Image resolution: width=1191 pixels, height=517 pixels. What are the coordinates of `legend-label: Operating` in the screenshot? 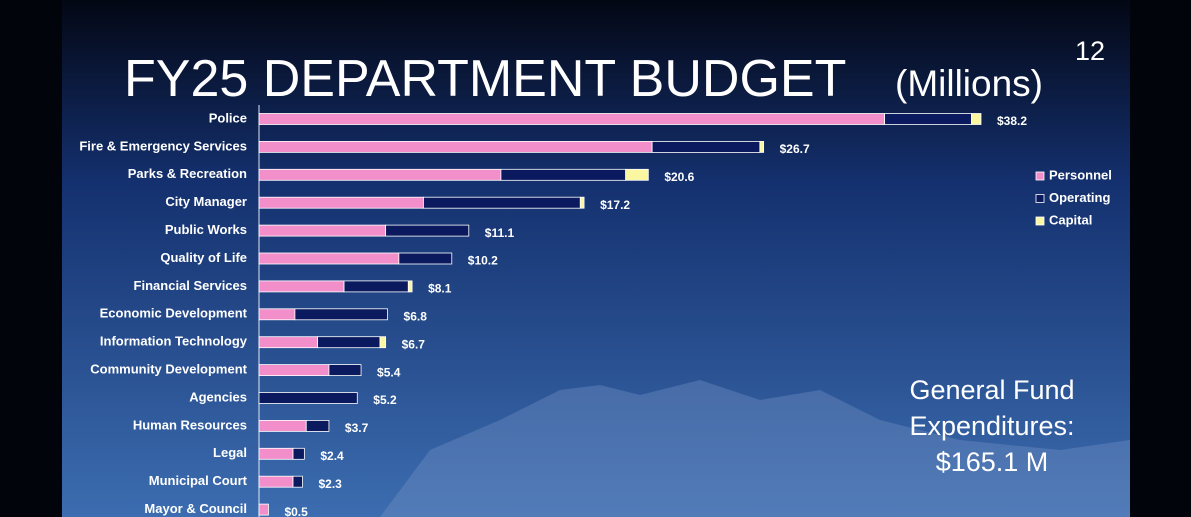 It's located at (1079, 197).